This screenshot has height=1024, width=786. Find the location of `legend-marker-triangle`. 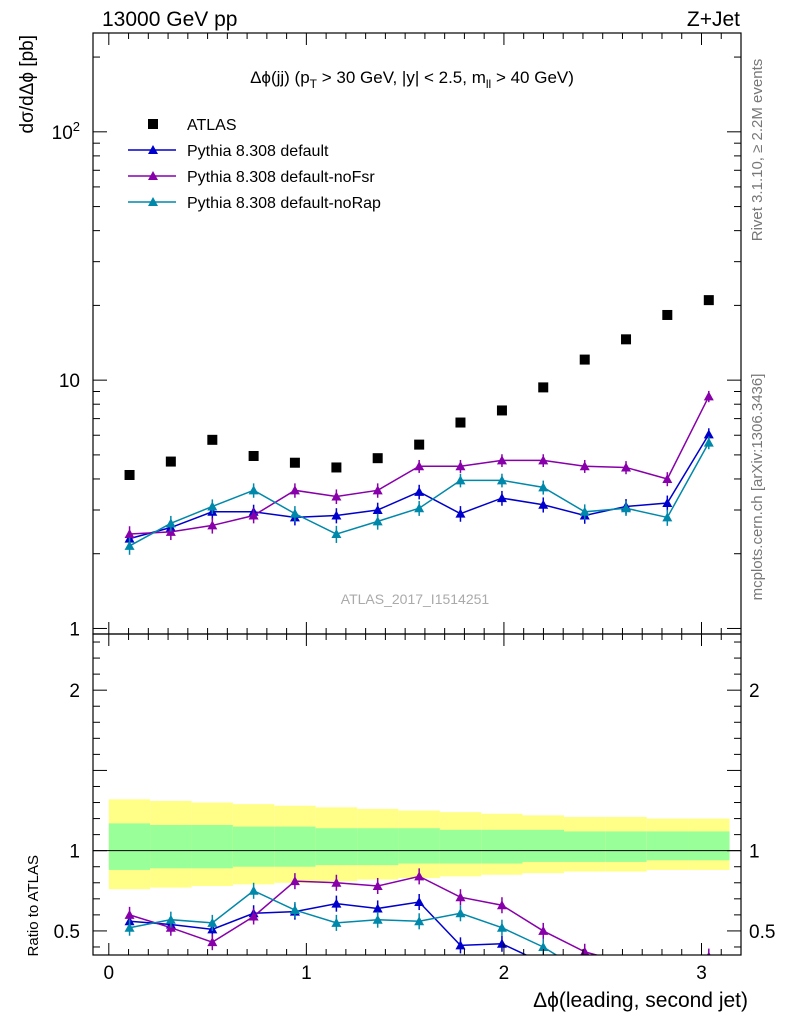

legend-marker-triangle is located at coordinates (153, 175).